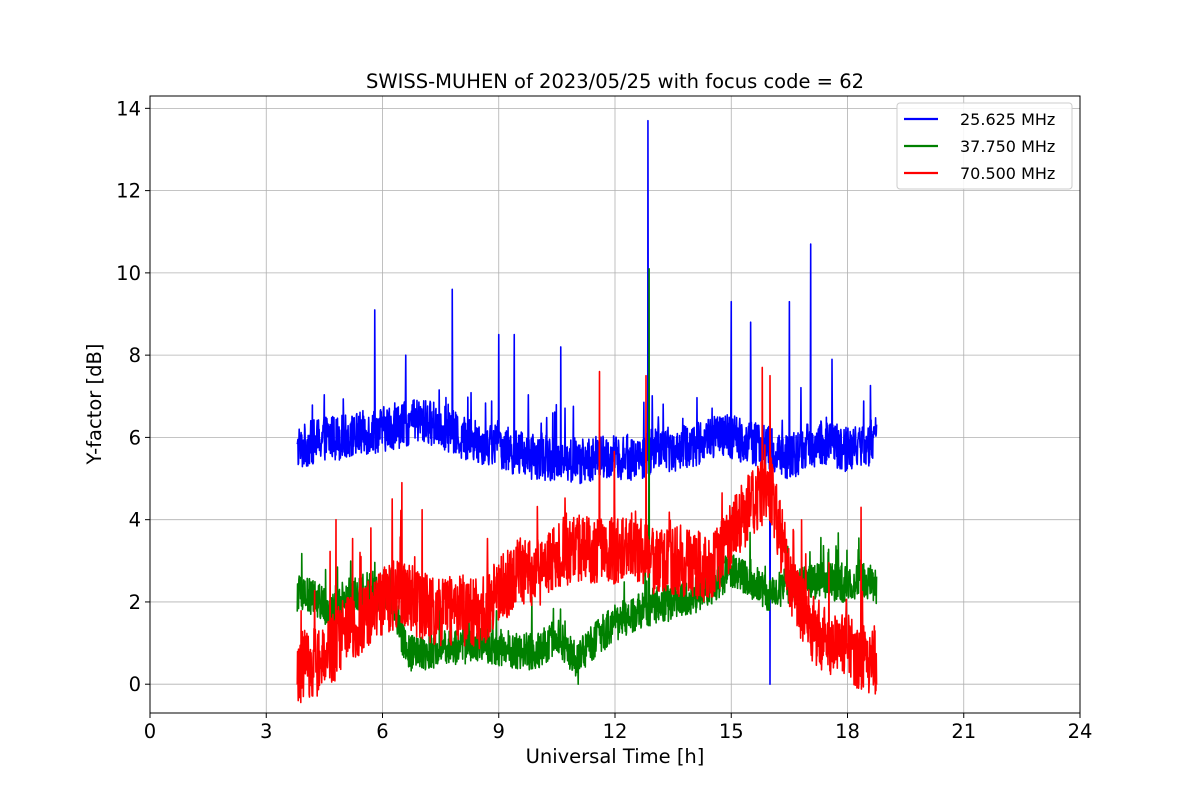 This screenshot has width=1200, height=804. Describe the element at coordinates (266, 731) in the screenshot. I see `x-tick-label: 3` at that location.